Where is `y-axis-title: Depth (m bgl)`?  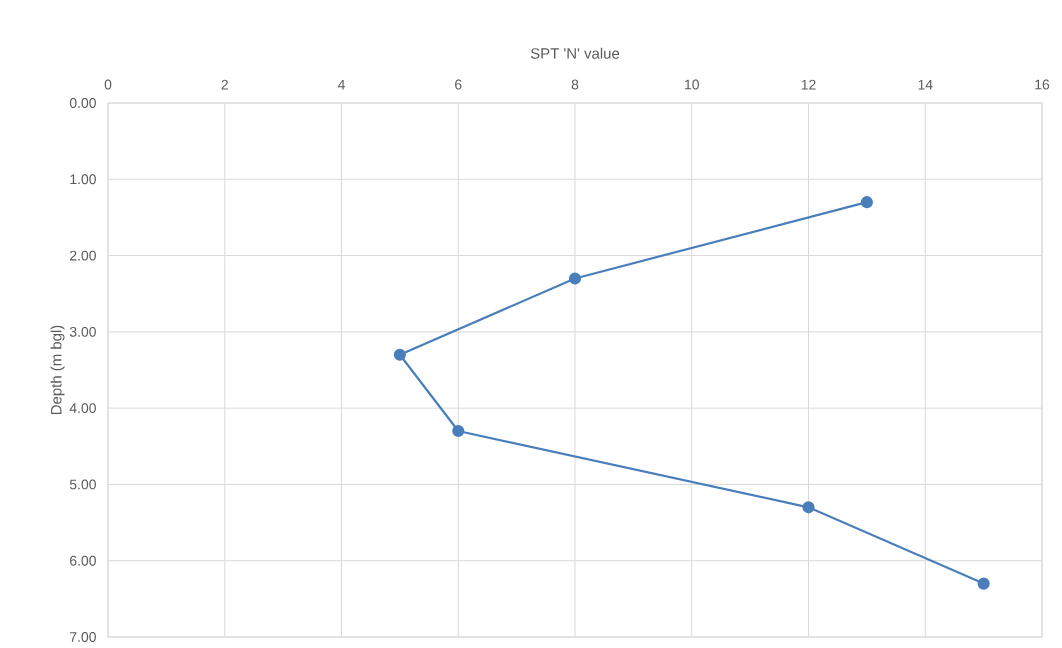
y-axis-title: Depth (m bgl) is located at coordinates (57, 370).